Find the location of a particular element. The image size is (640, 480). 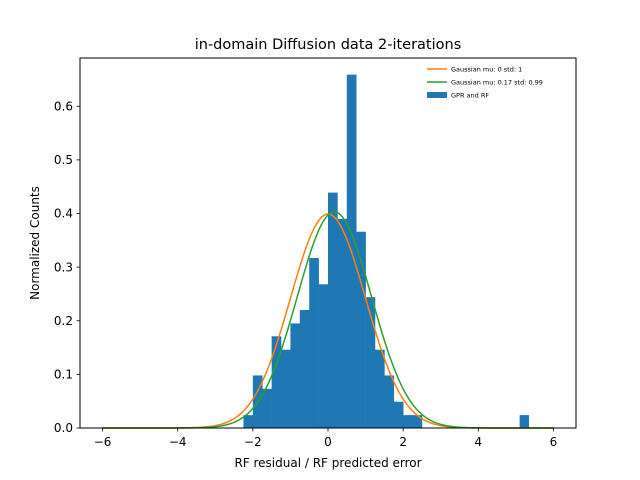

x-axis: −6 −4 −2 0 2 4 6 is located at coordinates (326, 438).